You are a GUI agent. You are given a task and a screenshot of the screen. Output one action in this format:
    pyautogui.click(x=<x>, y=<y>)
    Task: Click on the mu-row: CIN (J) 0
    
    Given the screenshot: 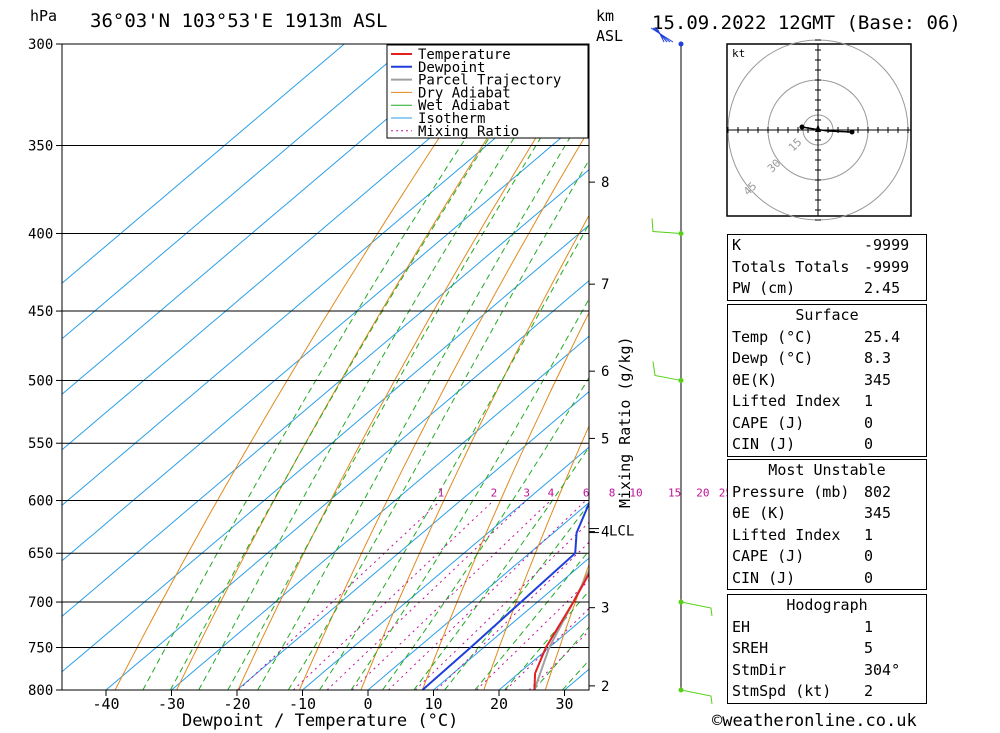 What is the action you would take?
    pyautogui.click(x=827, y=579)
    